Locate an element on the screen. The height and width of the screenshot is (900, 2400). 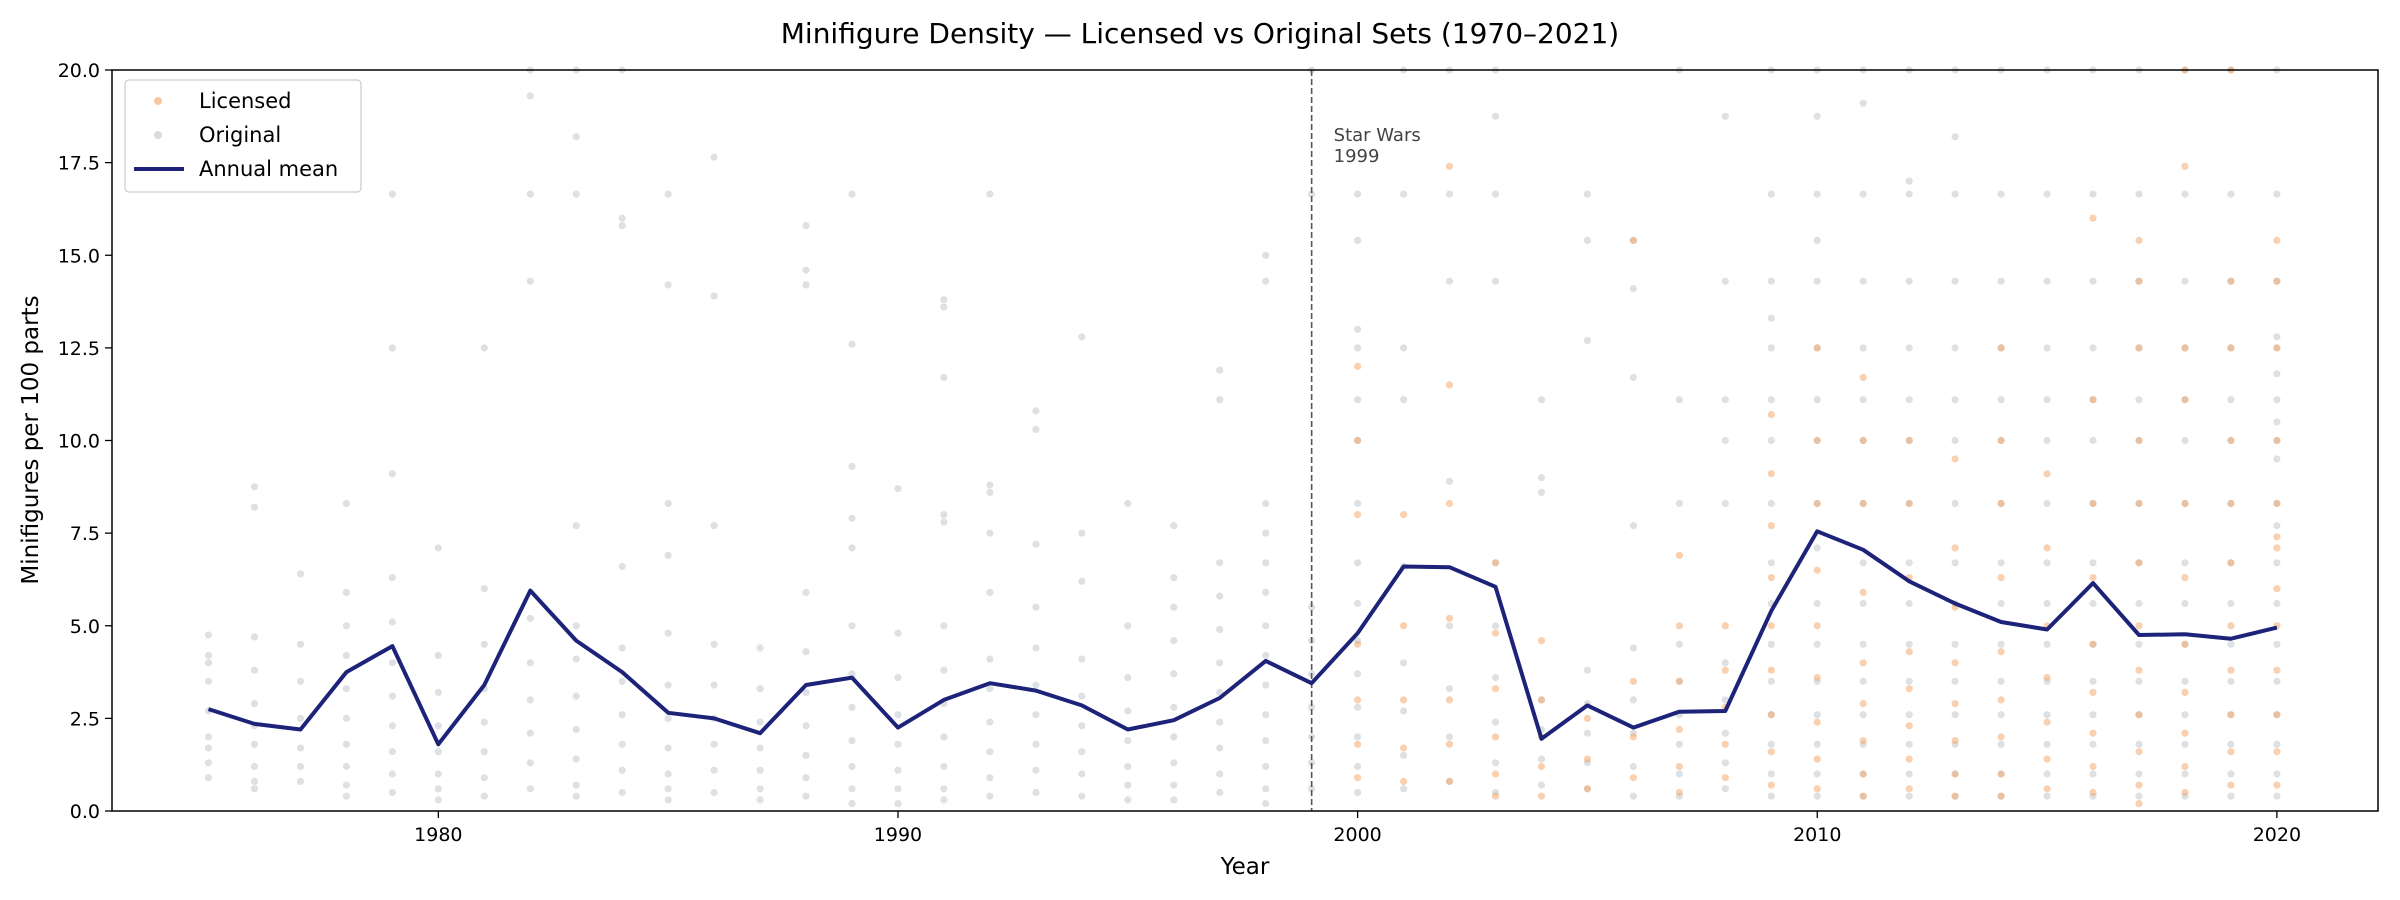
y-tick-label: 10.0 is located at coordinates (79, 442).